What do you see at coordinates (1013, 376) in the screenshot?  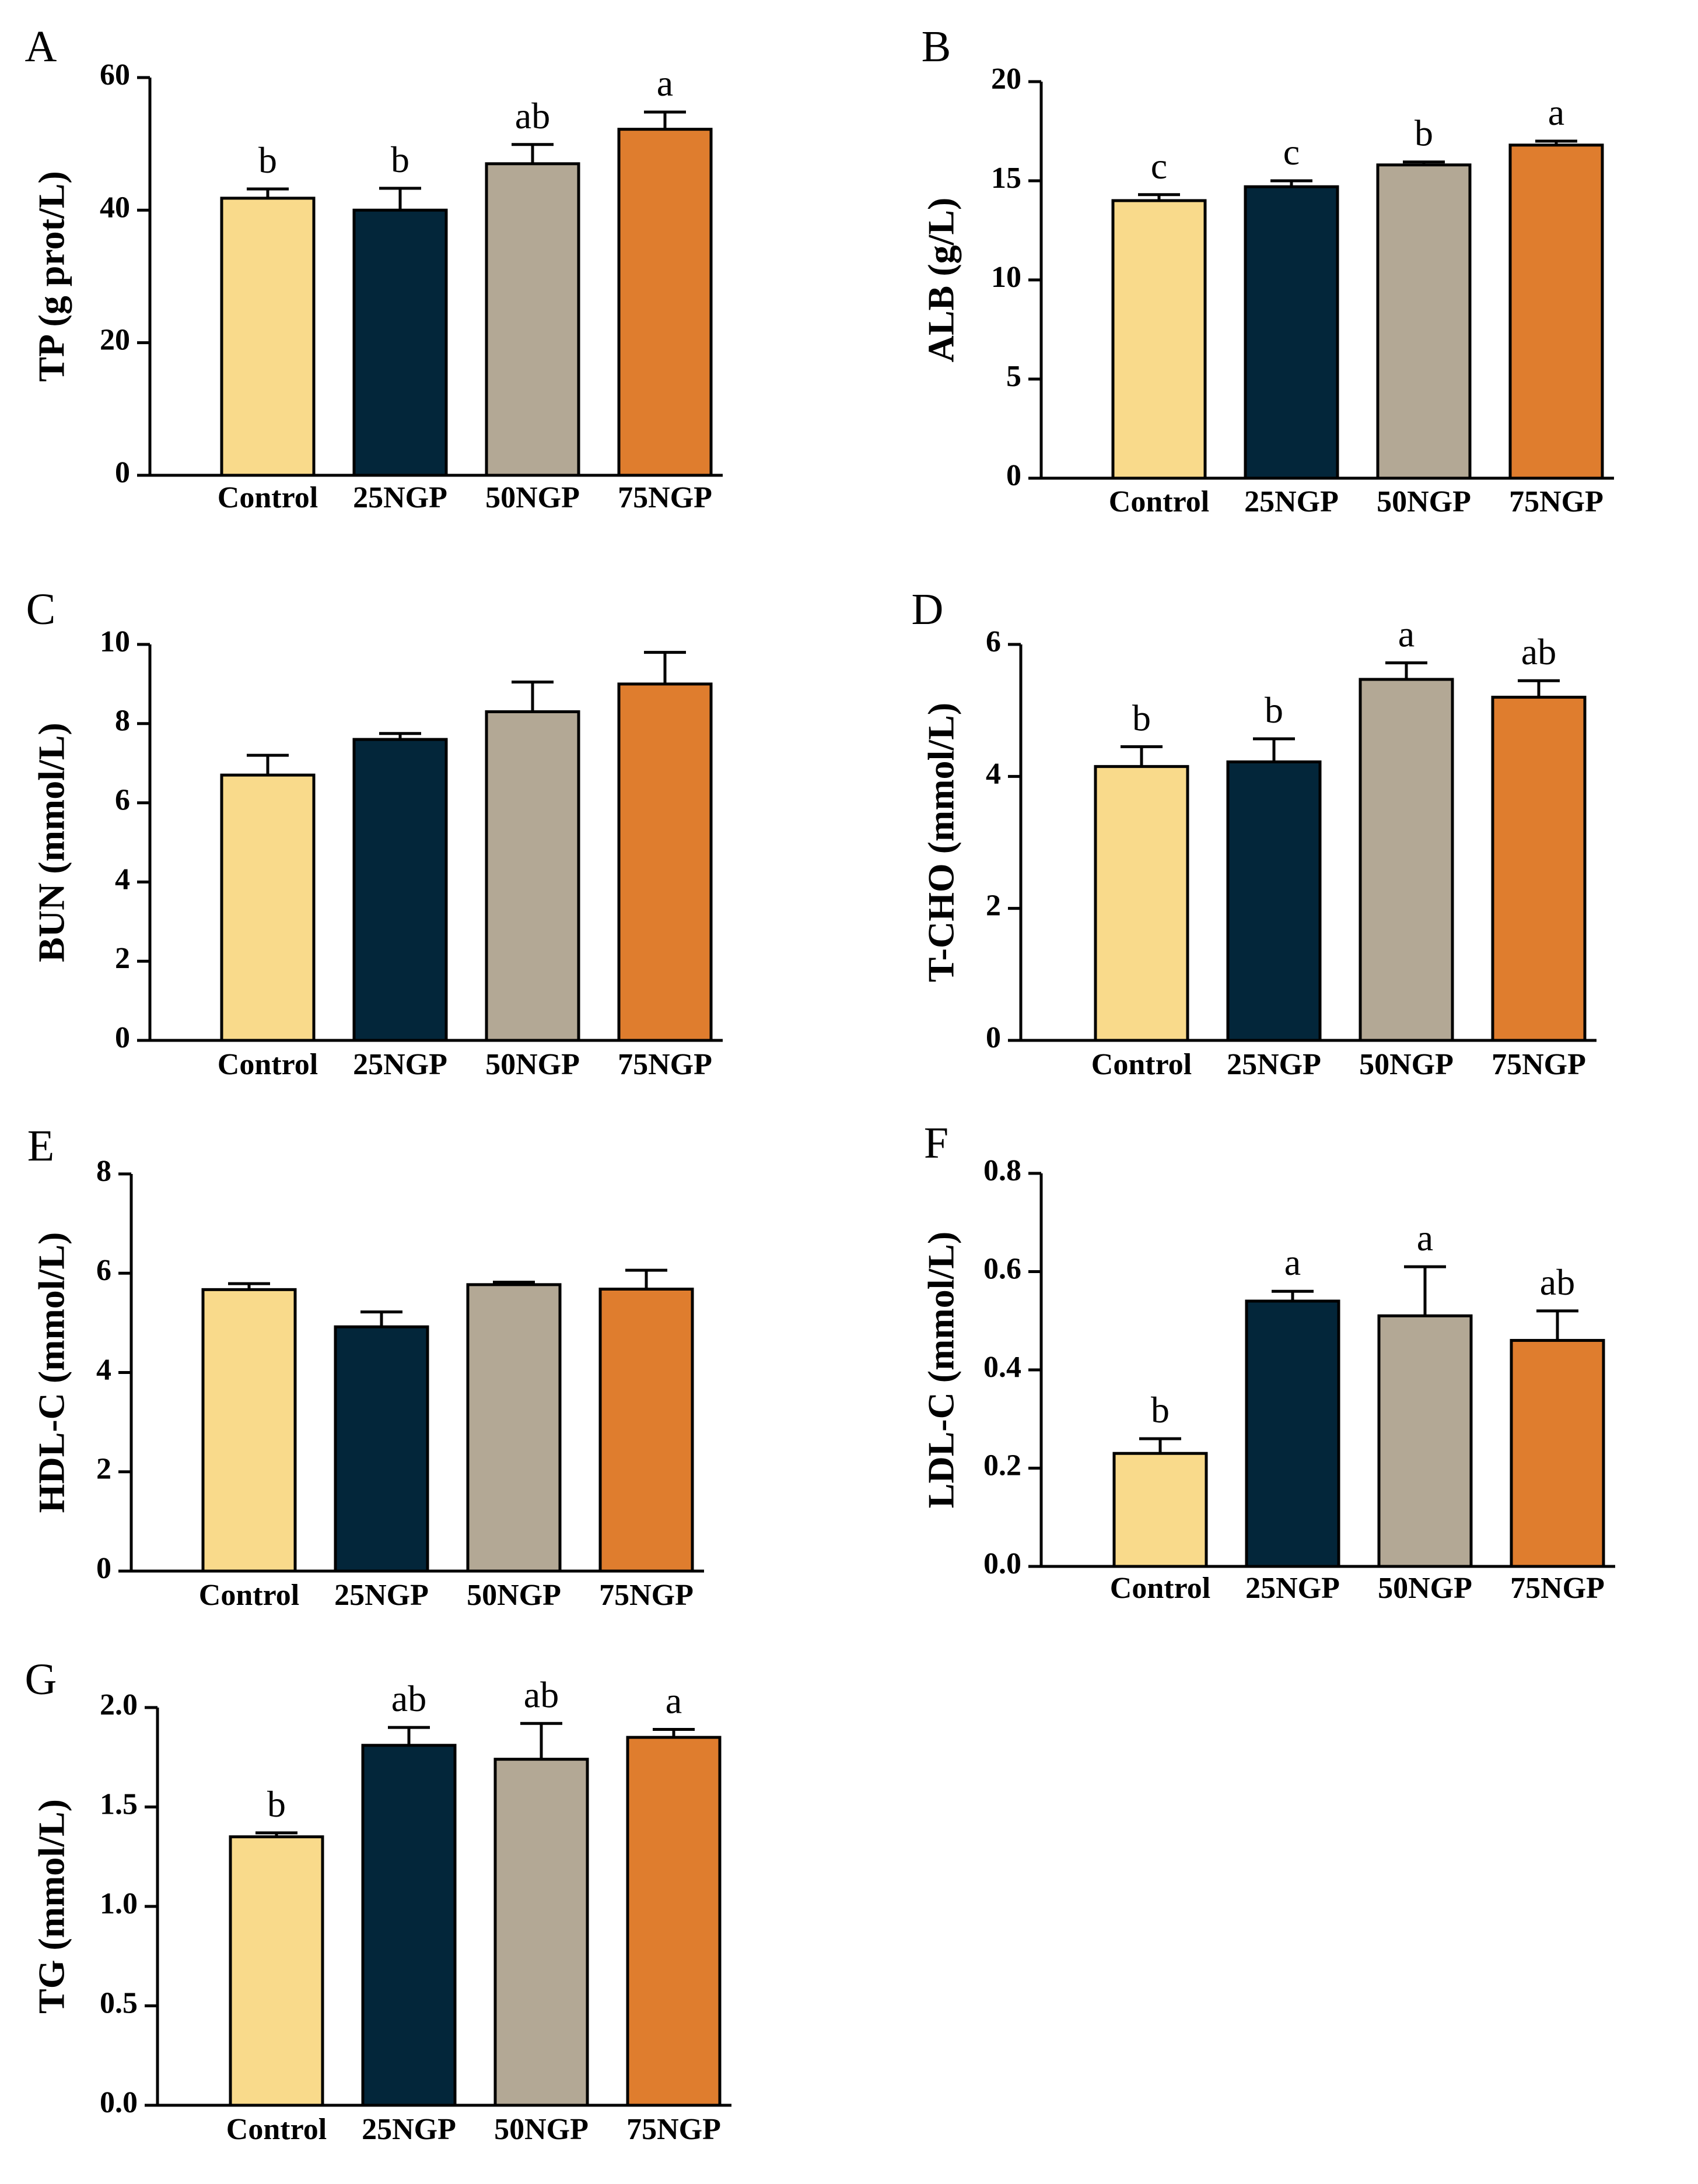 I see `chart-b-y-tick-label: 5` at bounding box center [1013, 376].